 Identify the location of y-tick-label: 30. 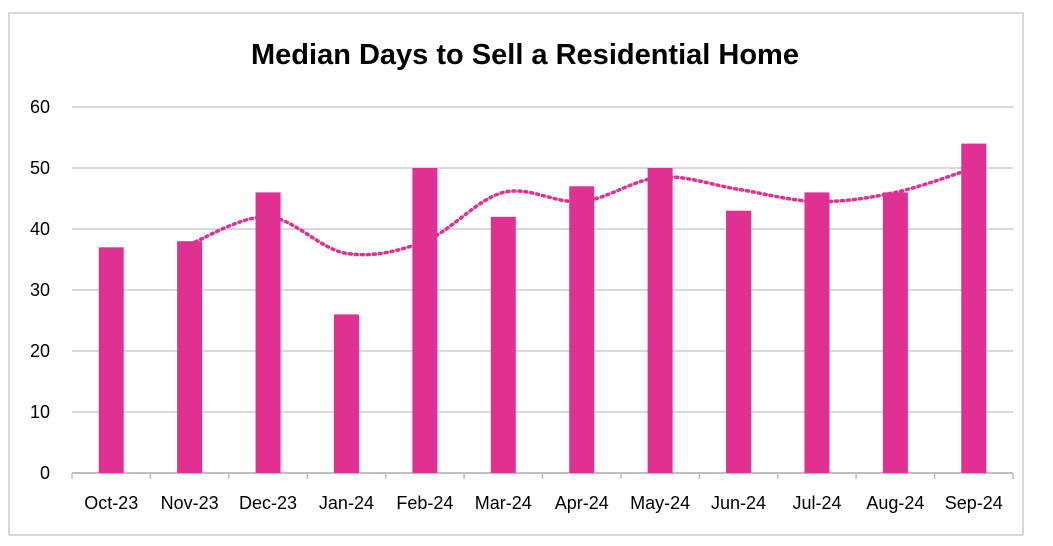
(40, 290).